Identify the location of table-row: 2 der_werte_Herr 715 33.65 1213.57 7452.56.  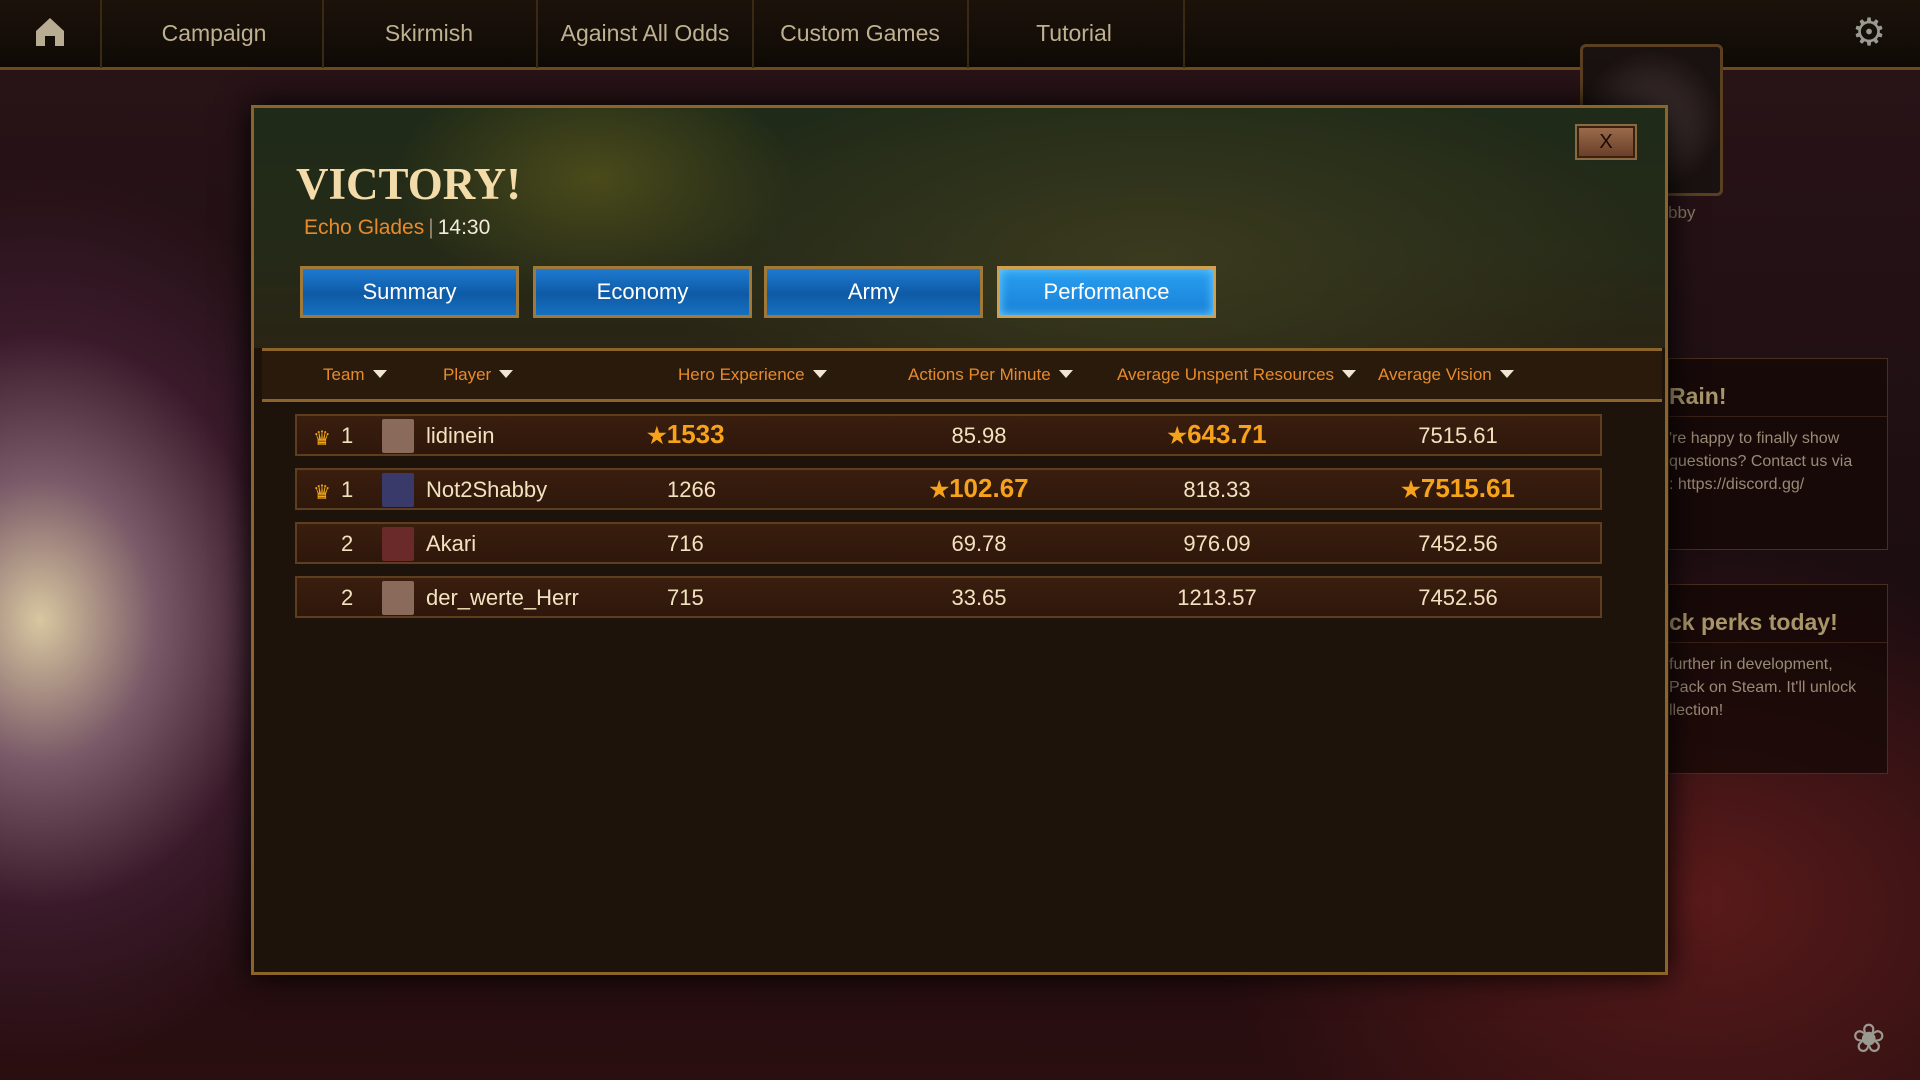
(948, 597).